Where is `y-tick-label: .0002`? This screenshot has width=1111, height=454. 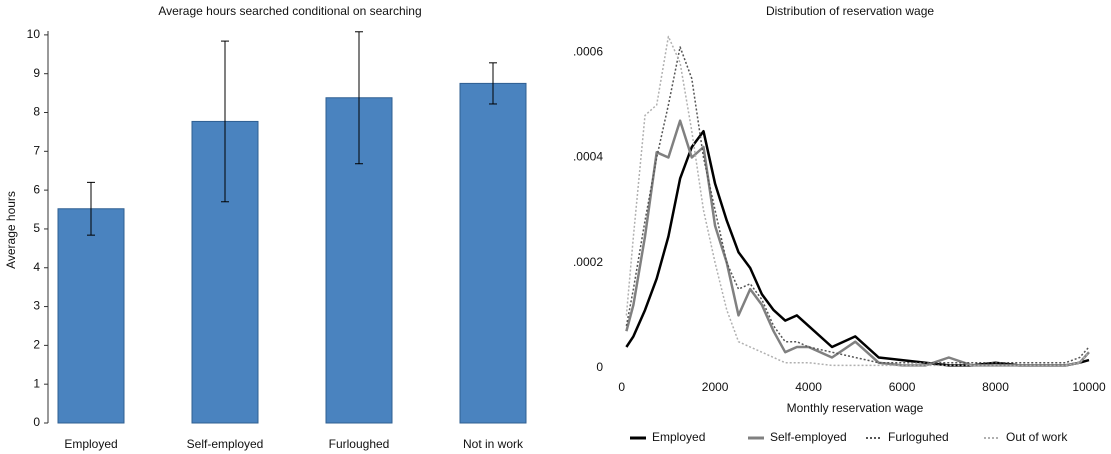
y-tick-label: .0002 is located at coordinates (588, 262).